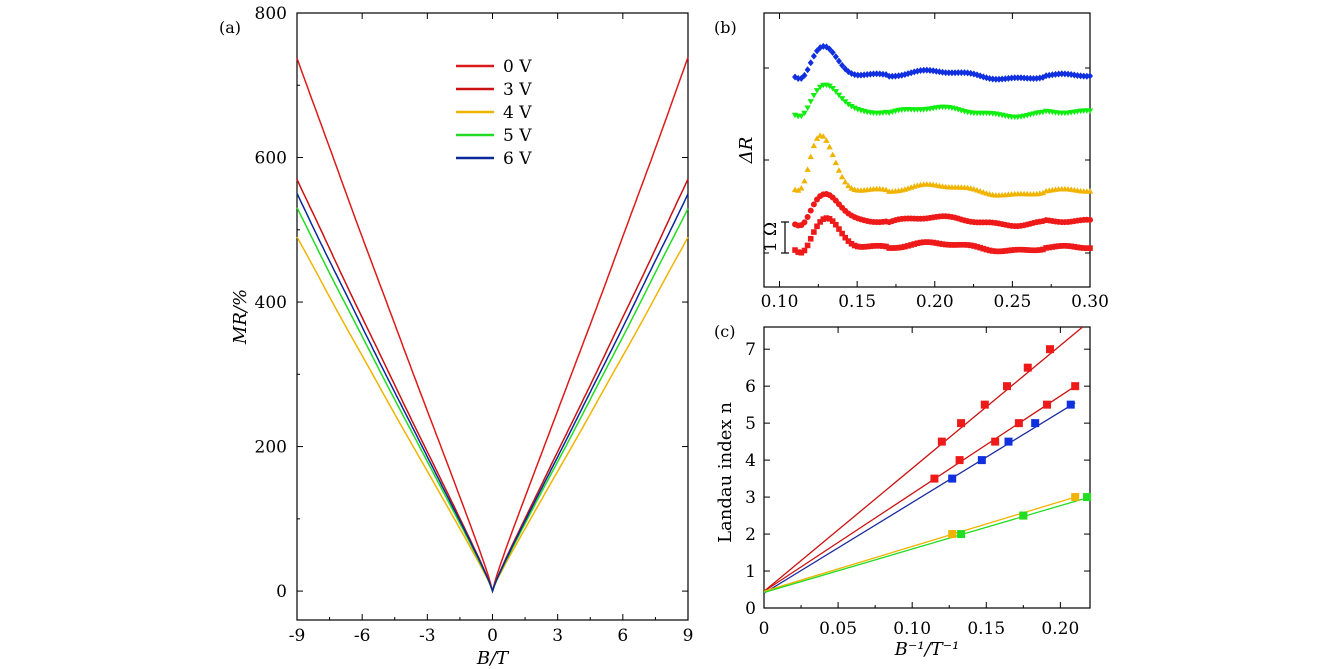  What do you see at coordinates (750, 498) in the screenshot?
I see `y-tick-label: 3` at bounding box center [750, 498].